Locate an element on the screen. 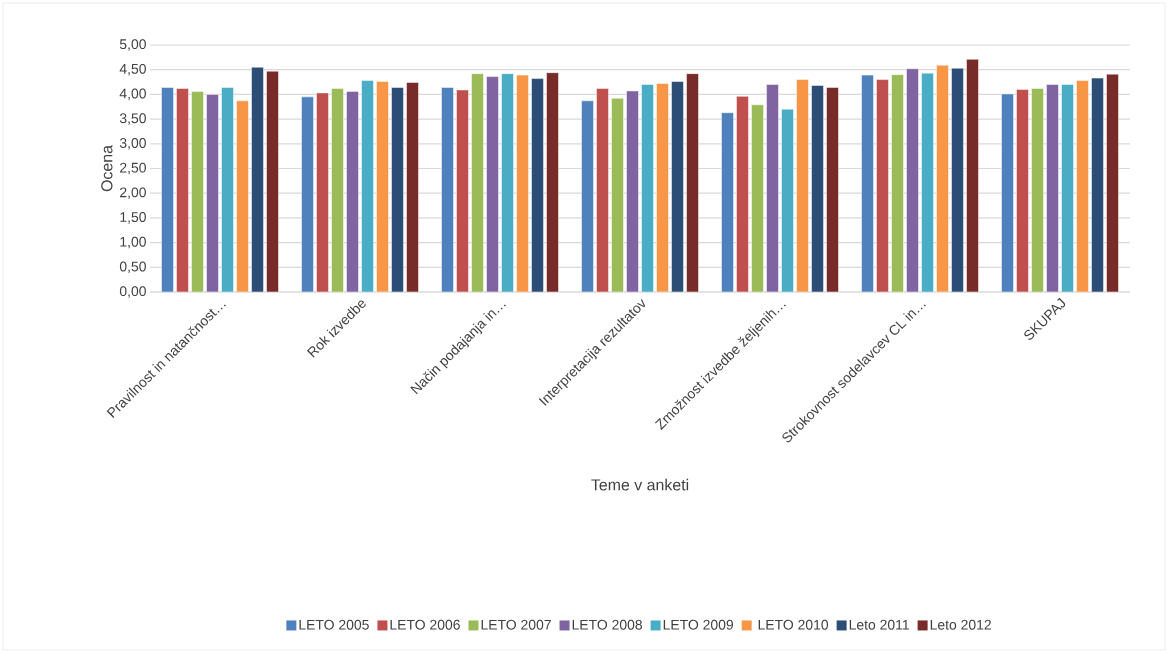 The image size is (1168, 653). legend-label: LETO 2007 is located at coordinates (516, 624).